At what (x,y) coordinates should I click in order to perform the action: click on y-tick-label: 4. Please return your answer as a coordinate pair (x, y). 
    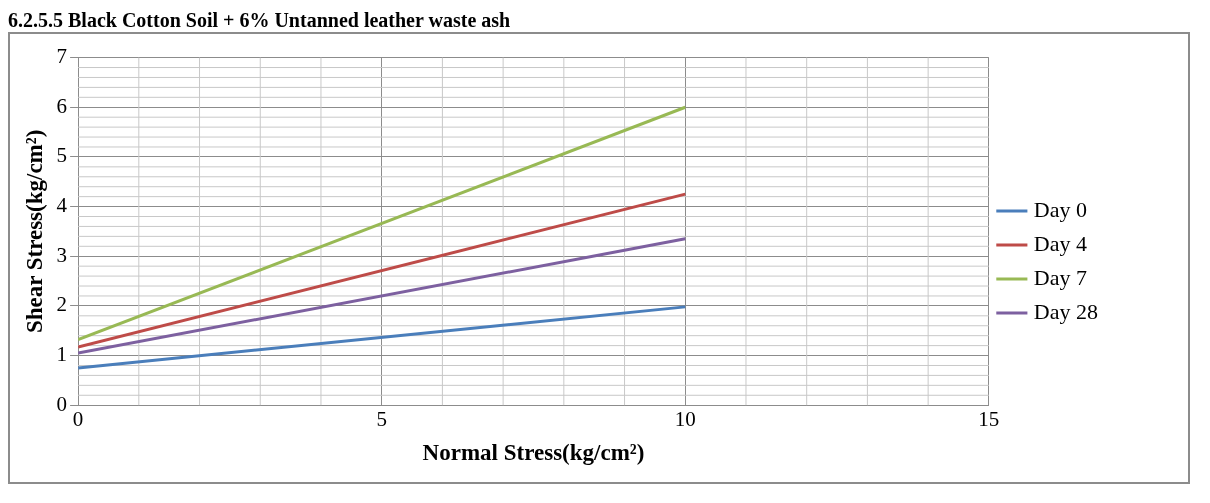
    Looking at the image, I should click on (62, 205).